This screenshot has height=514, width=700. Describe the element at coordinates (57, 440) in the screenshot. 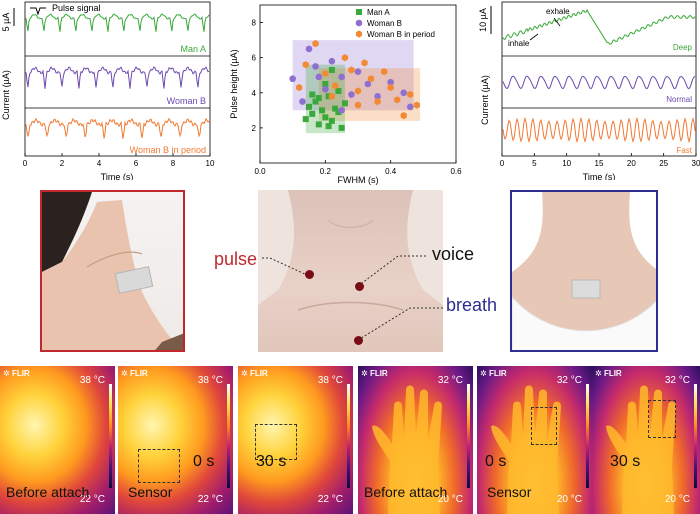

I see `thermal-image: ✲ FLIR 38 °C 22 °C Before attach` at that location.